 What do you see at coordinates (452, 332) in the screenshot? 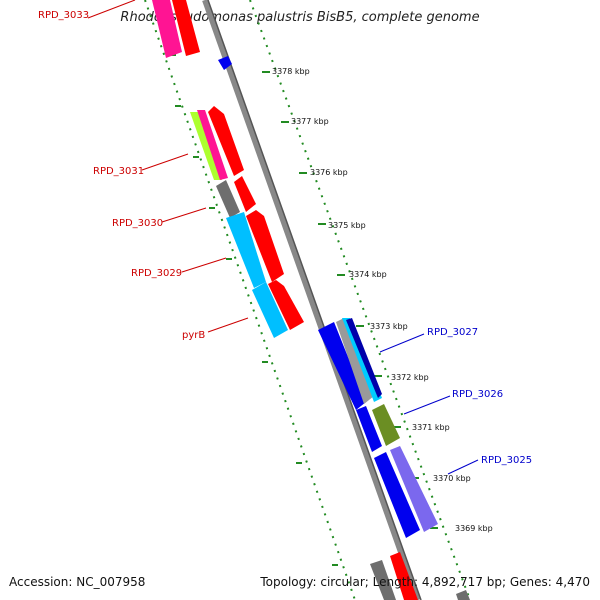
I see `gene-label-RPD_3027: RPD_3027` at bounding box center [452, 332].